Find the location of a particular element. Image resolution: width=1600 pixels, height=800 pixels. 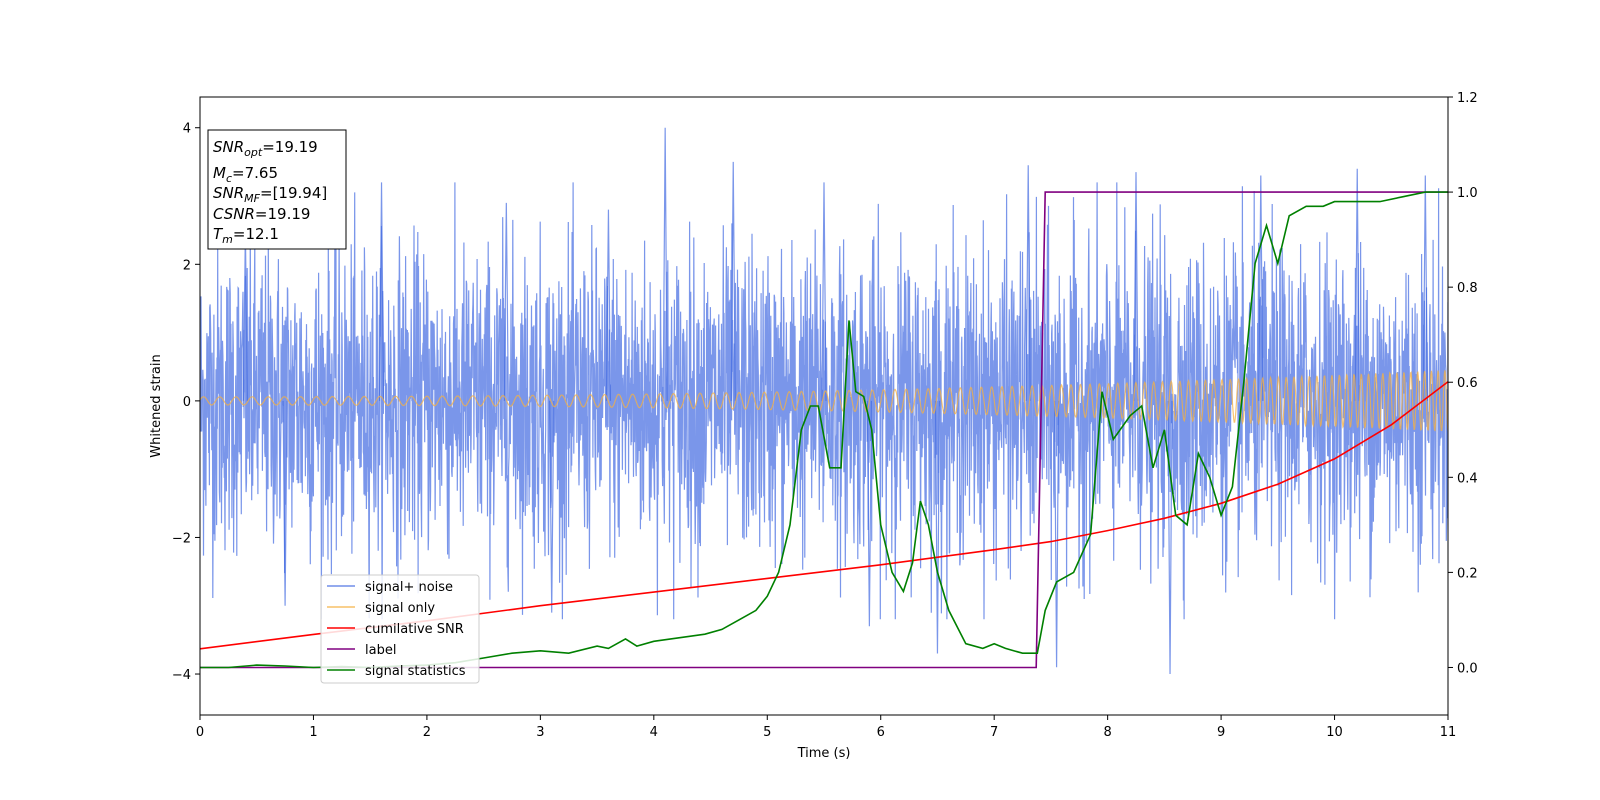

chirp-trace is located at coordinates (824, 401).